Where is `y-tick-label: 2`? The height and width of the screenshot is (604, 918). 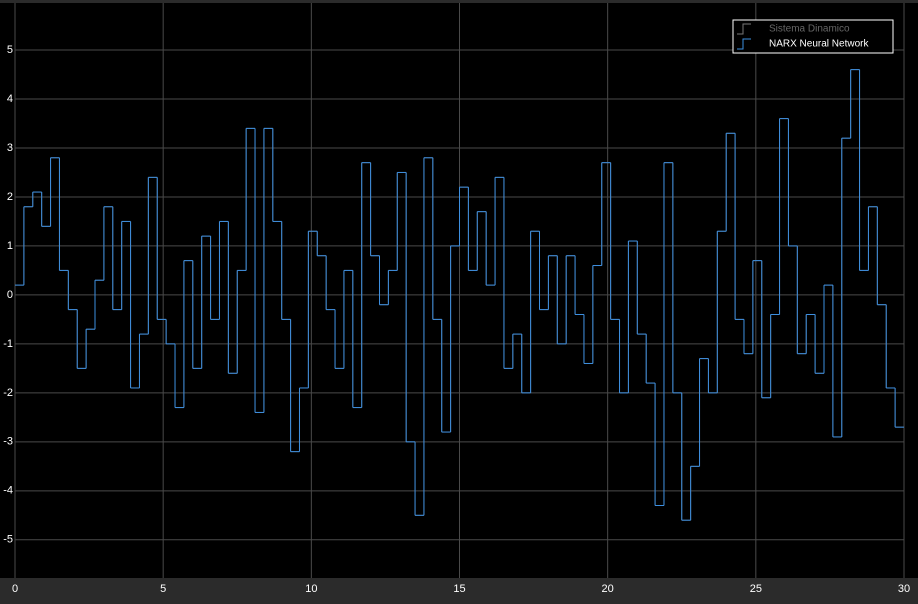
y-tick-label: 2 is located at coordinates (10, 197).